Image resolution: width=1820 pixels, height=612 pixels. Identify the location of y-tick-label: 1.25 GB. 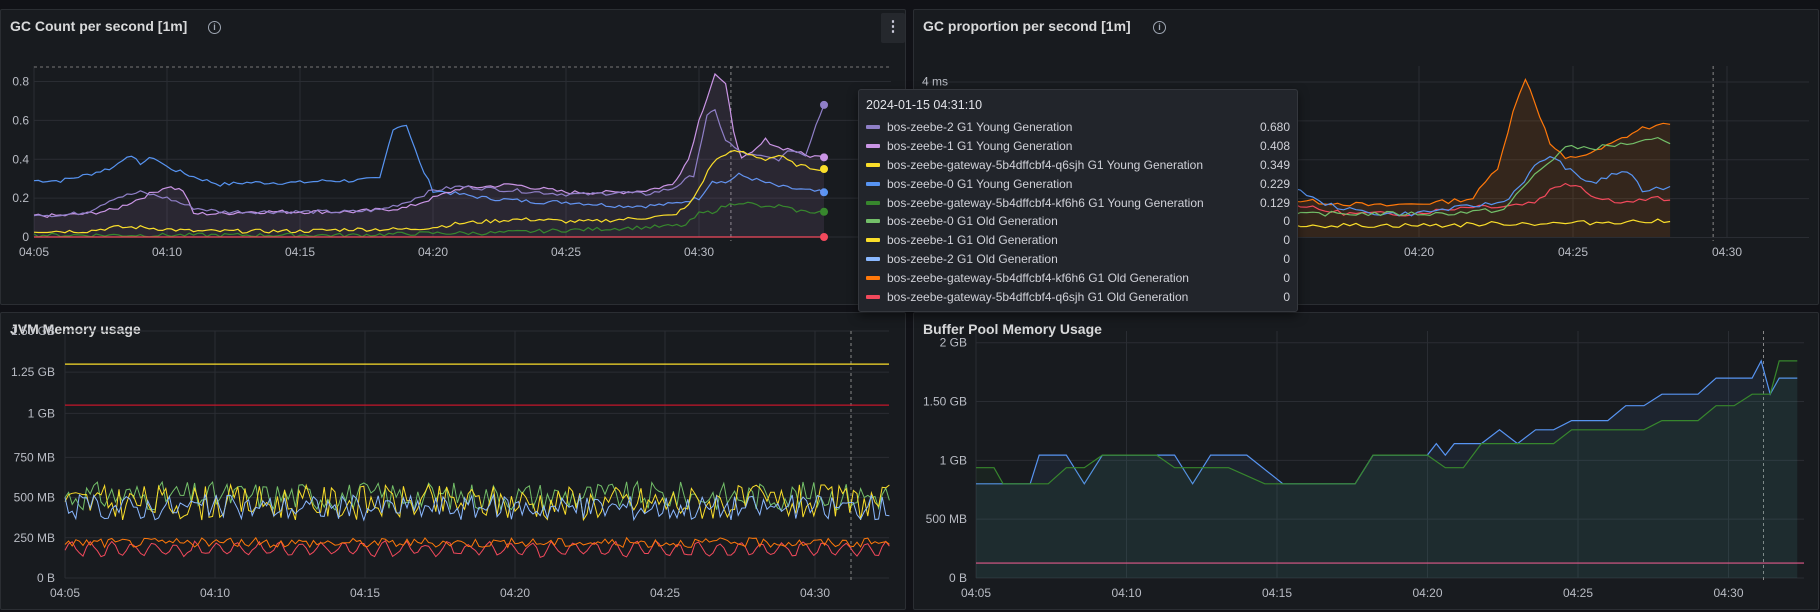
(33, 372).